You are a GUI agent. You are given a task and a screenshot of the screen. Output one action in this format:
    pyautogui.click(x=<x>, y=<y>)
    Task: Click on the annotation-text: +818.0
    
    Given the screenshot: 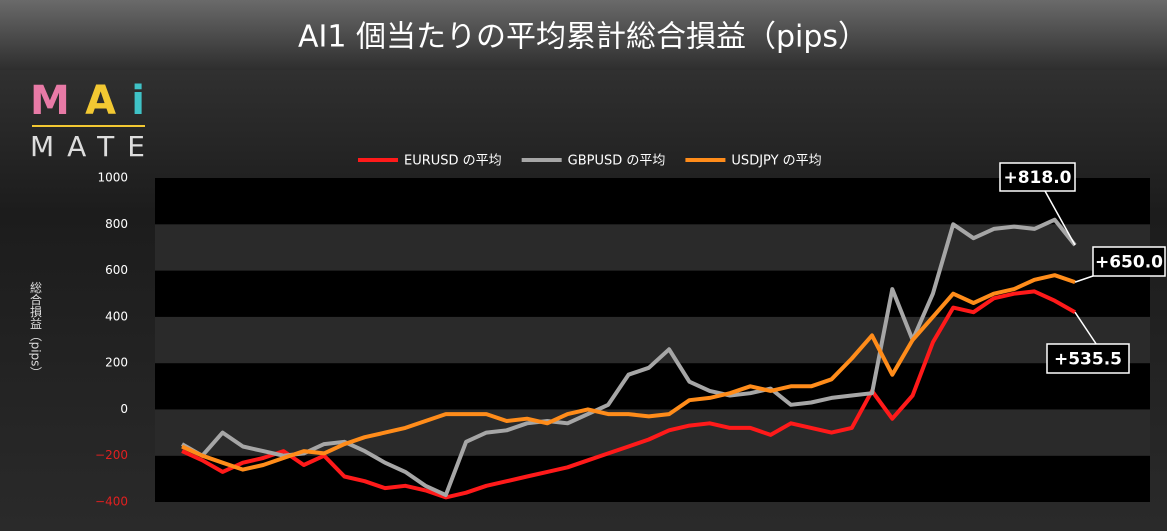 What is the action you would take?
    pyautogui.click(x=1037, y=178)
    